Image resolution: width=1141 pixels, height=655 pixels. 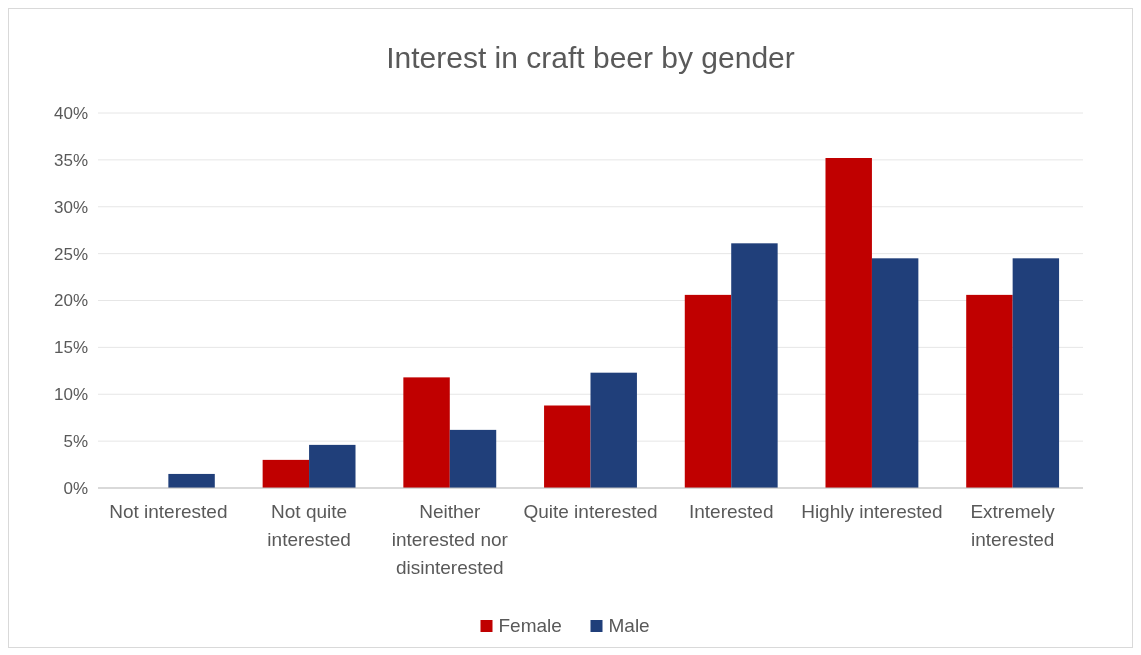 I want to click on x-tick-label: Extremely interested, so click(x=1013, y=525).